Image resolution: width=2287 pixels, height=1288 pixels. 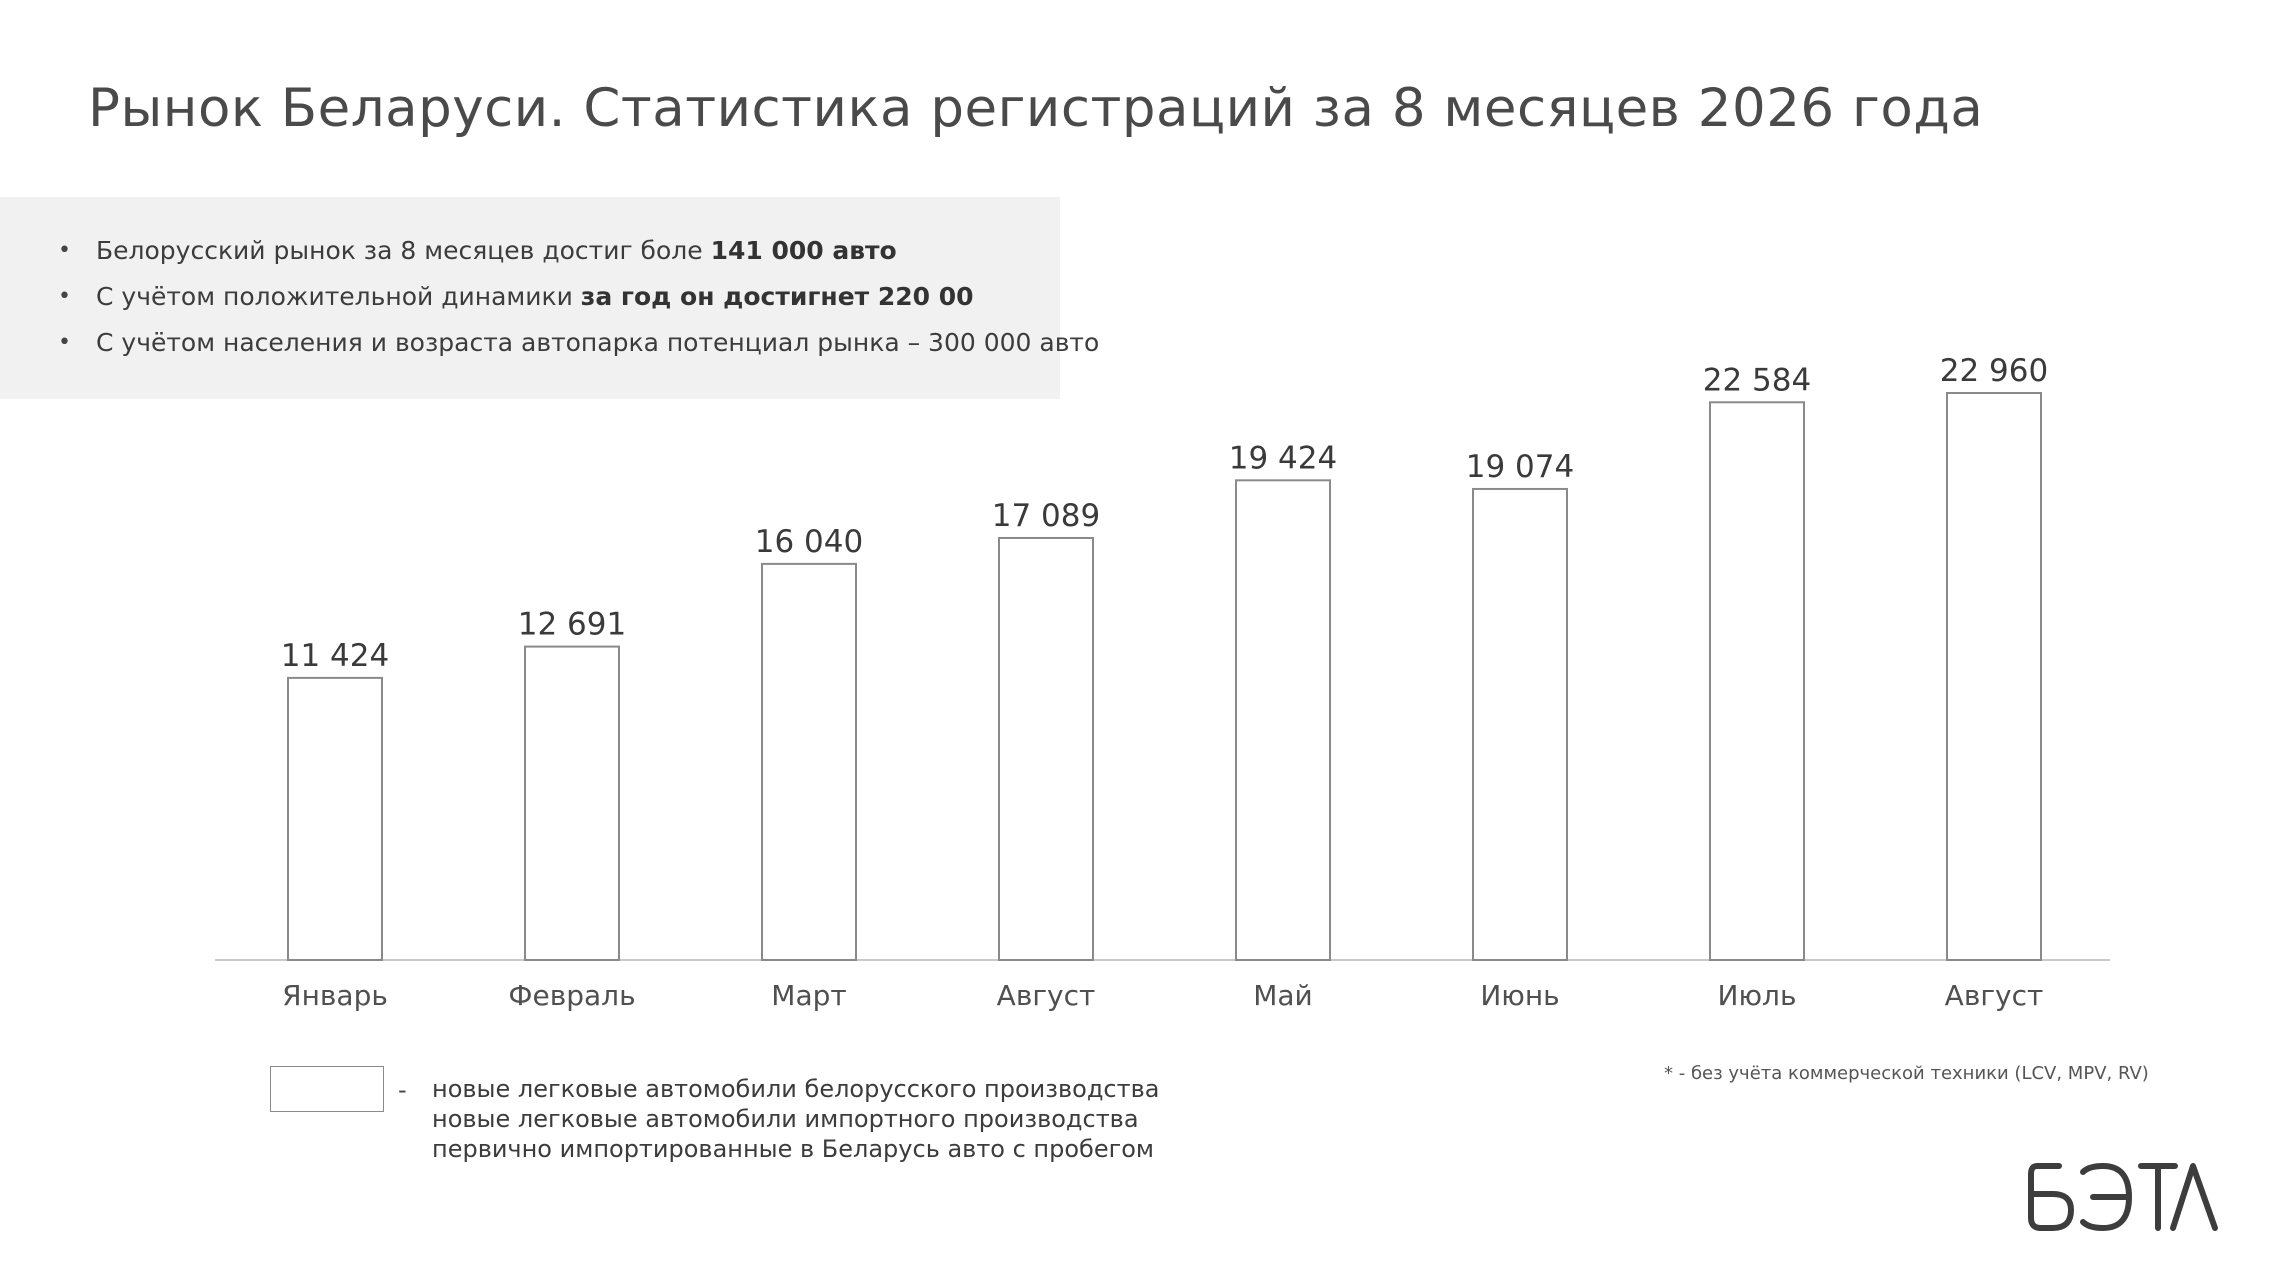 I want to click on x-tick-label: Март, so click(x=808, y=995).